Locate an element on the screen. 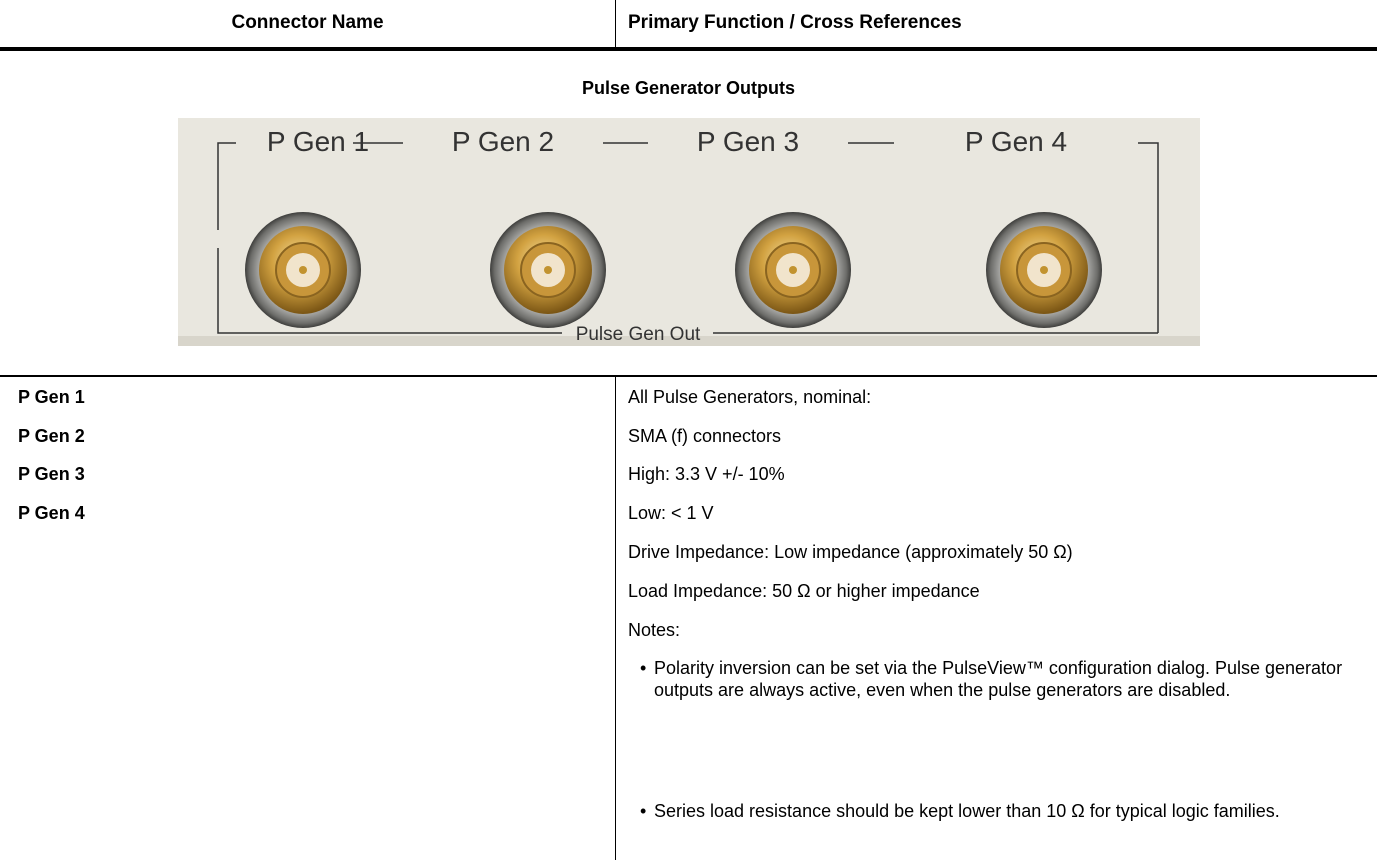  image-label: P Gen 3 is located at coordinates (748, 141).